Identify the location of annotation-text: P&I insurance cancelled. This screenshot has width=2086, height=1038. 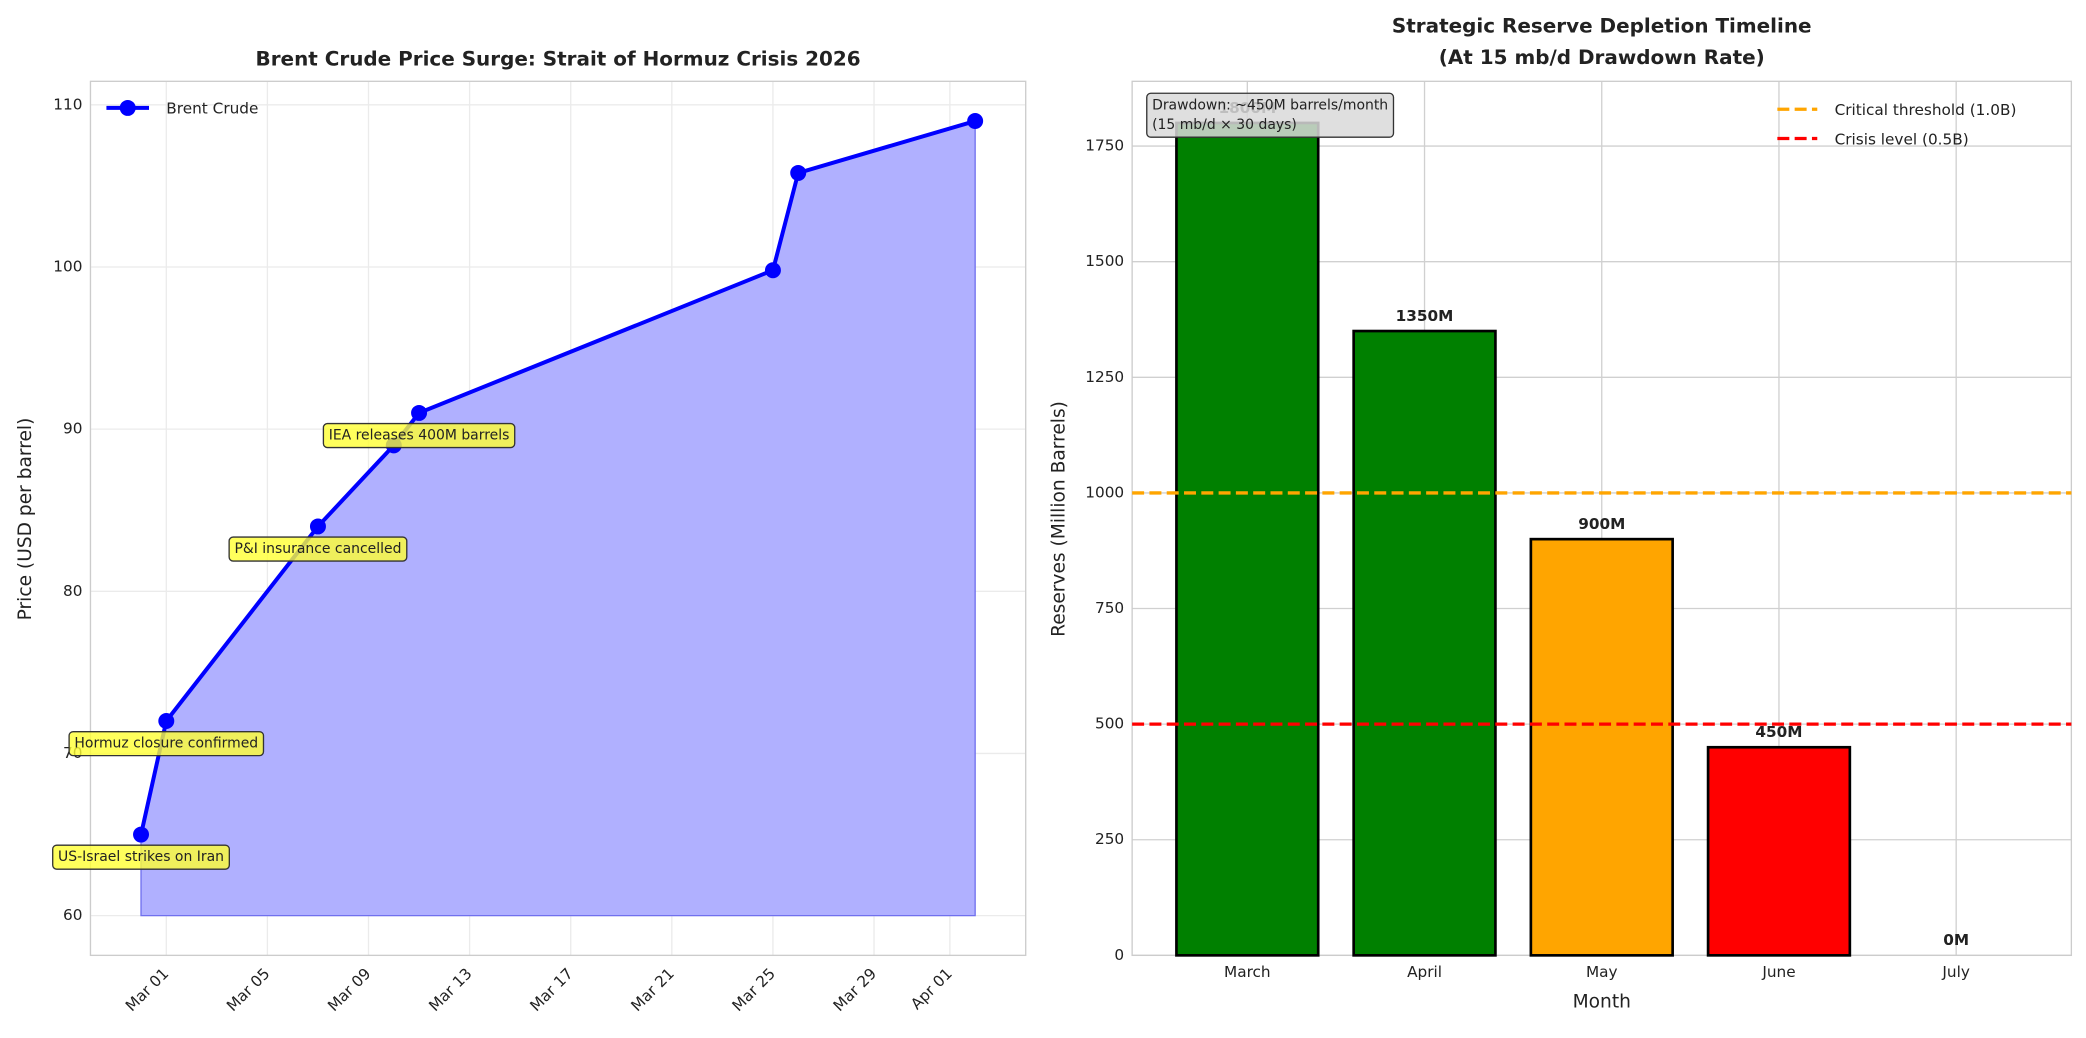
(317, 549).